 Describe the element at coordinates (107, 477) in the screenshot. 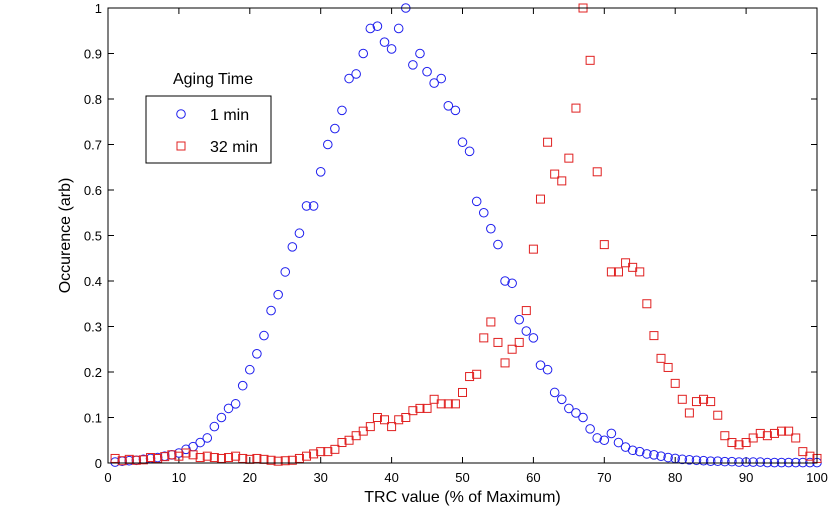

I see `x-tick-label: 0` at that location.